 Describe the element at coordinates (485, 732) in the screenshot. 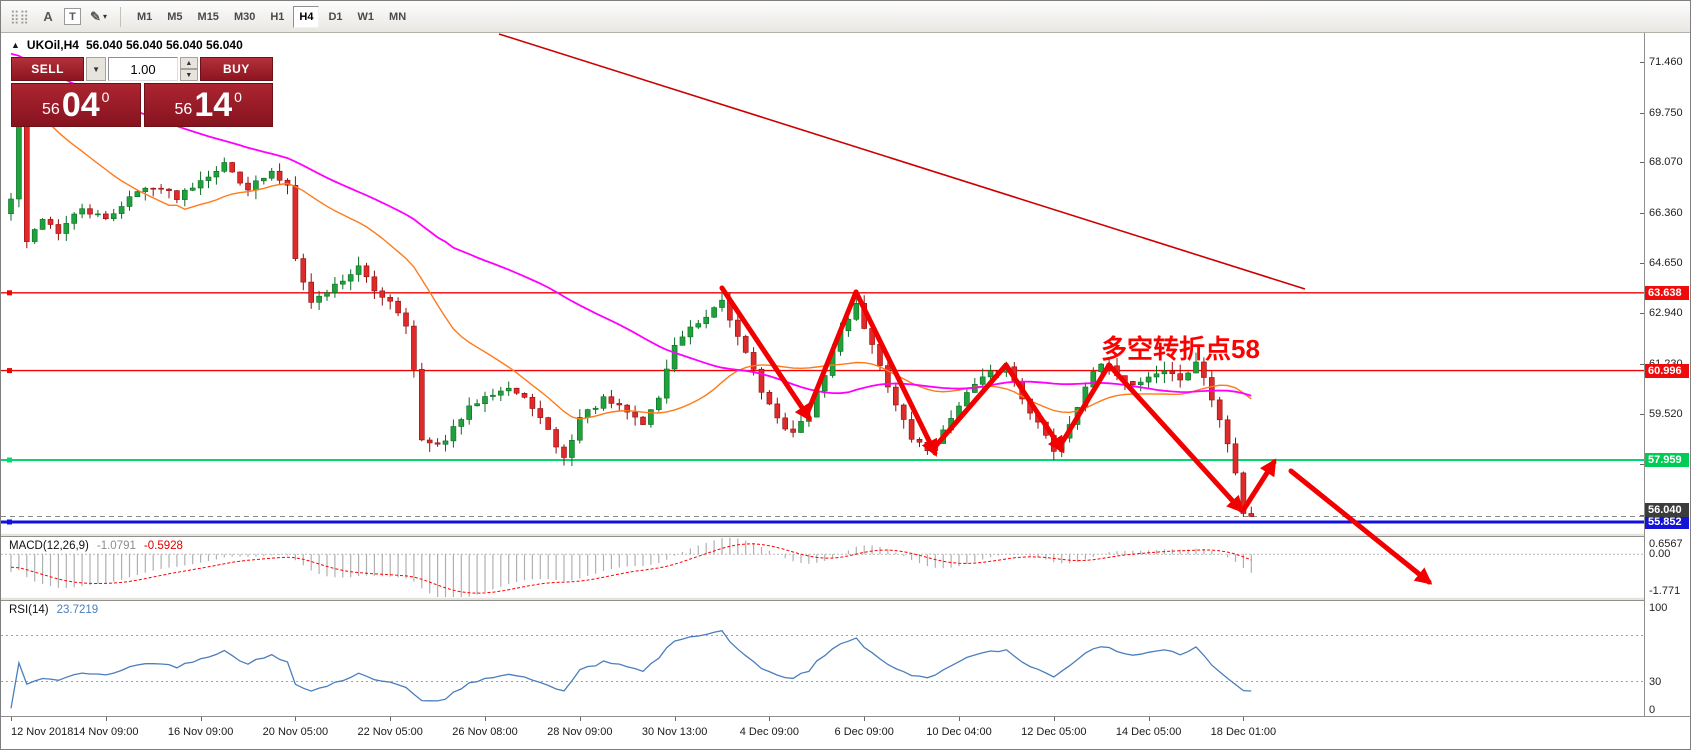

I see `time-axis-label: 26 Nov 08:00` at that location.